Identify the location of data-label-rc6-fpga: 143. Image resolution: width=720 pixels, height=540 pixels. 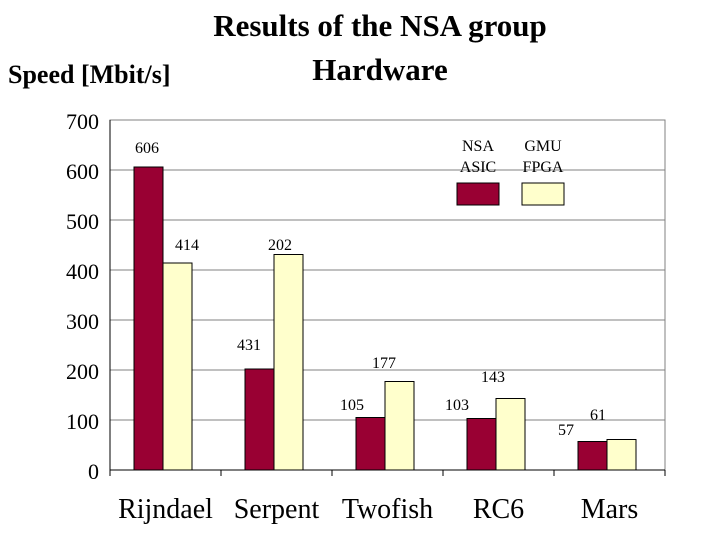
(493, 377).